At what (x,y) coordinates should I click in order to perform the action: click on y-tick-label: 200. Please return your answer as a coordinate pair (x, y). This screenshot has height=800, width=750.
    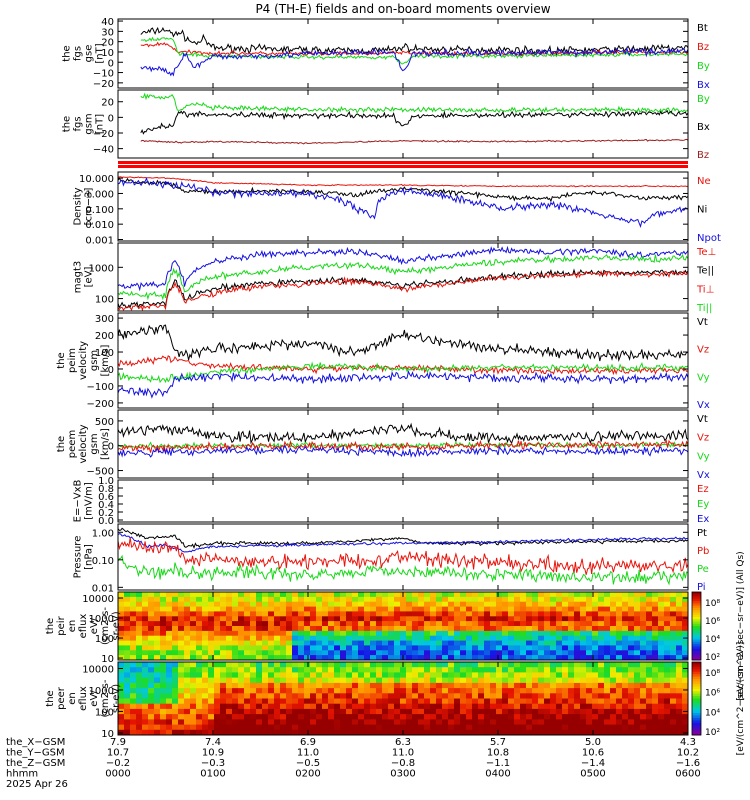
    Looking at the image, I should click on (104, 336).